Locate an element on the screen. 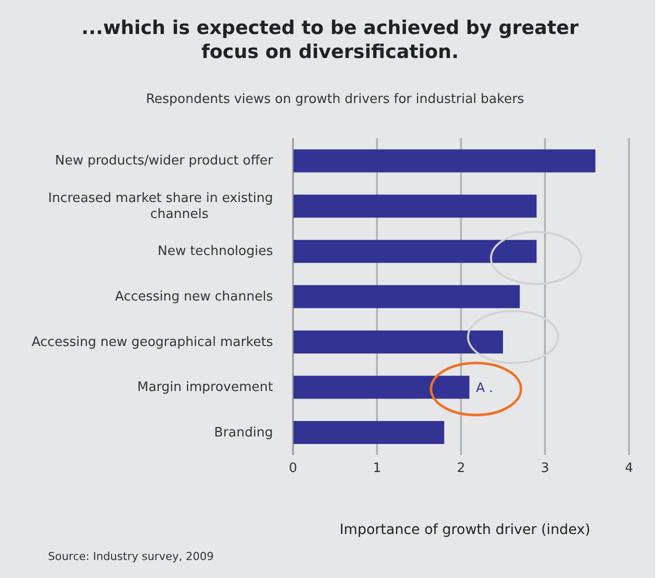  x-tick-label: 2 is located at coordinates (461, 468).